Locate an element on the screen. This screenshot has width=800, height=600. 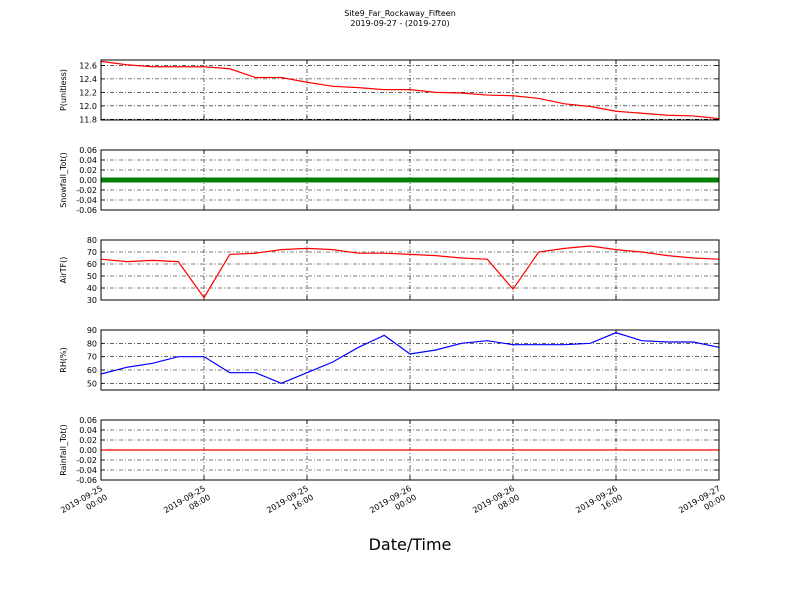
y-tick-label: 40 is located at coordinates (92, 288).